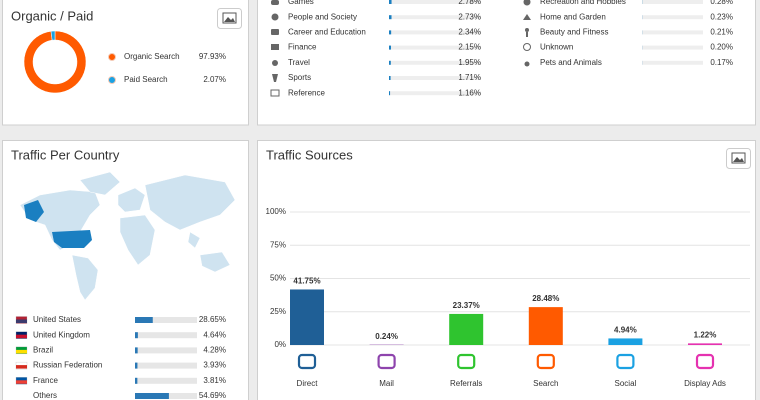  I want to click on bar-value: 0.28%, so click(721, 3).